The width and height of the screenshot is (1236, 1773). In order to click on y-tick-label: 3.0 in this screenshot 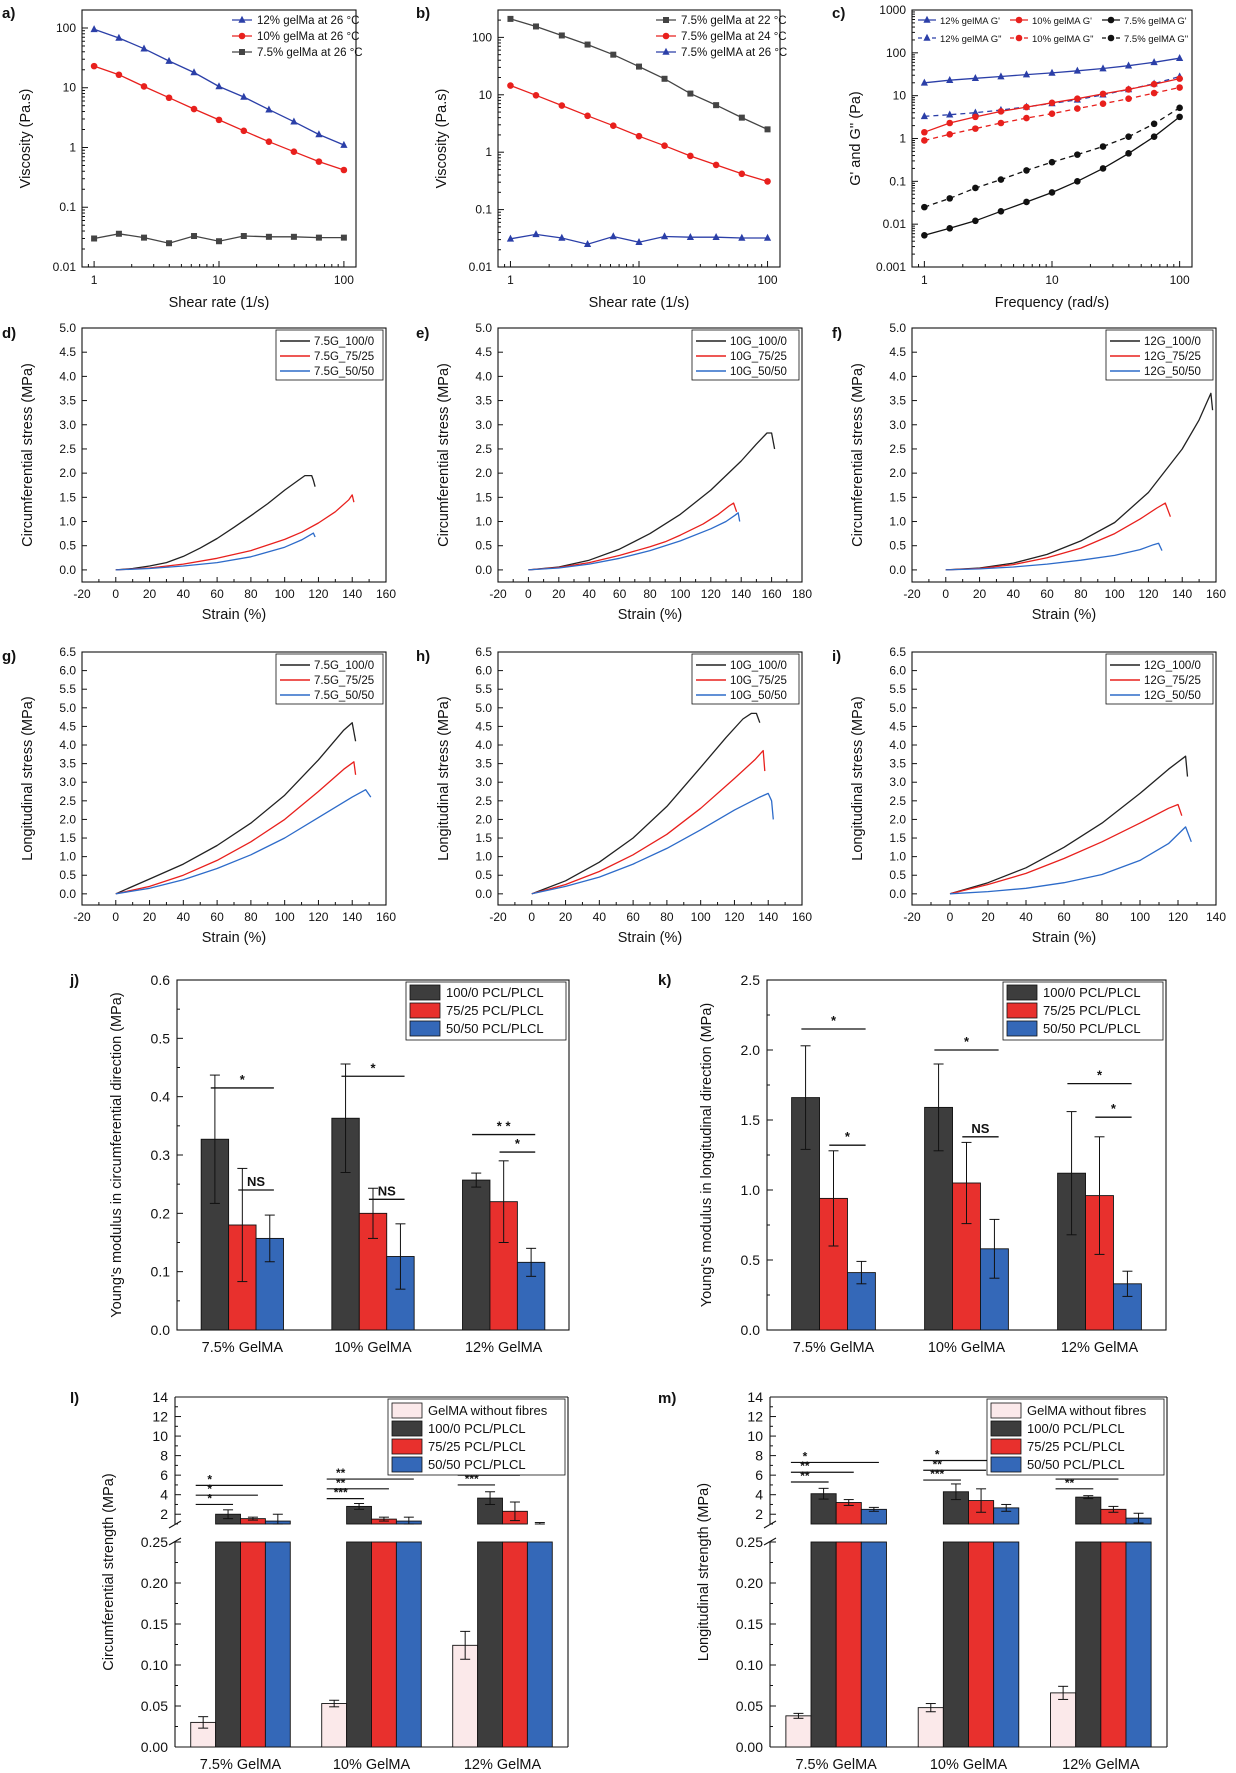, I will do `click(483, 425)`.